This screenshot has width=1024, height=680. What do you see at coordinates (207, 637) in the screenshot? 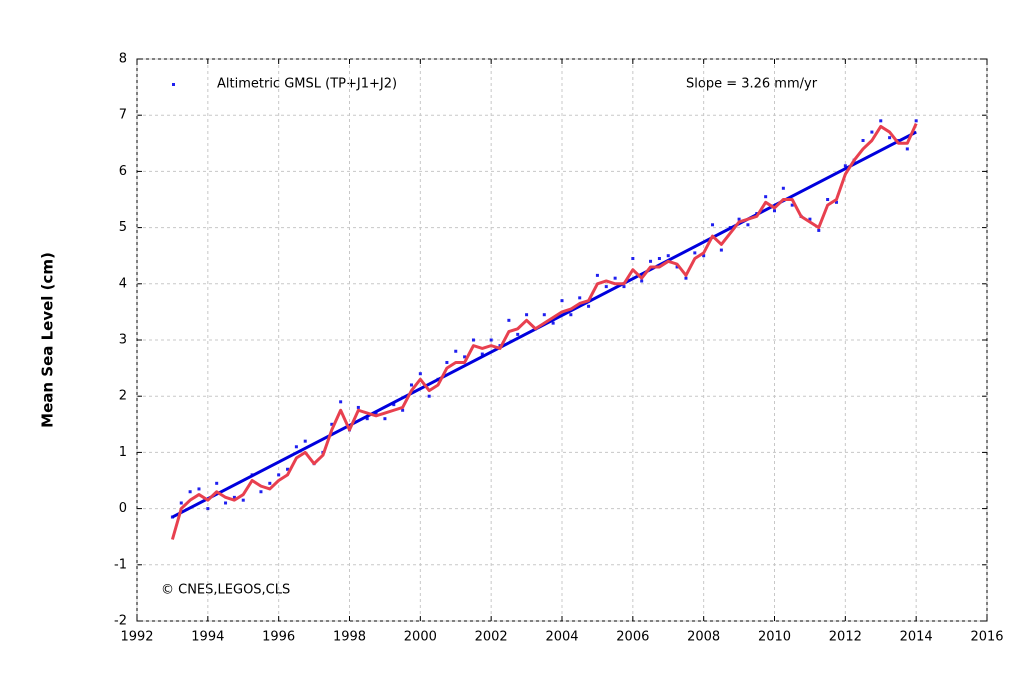
I see `x-tick-label: 1994` at bounding box center [207, 637].